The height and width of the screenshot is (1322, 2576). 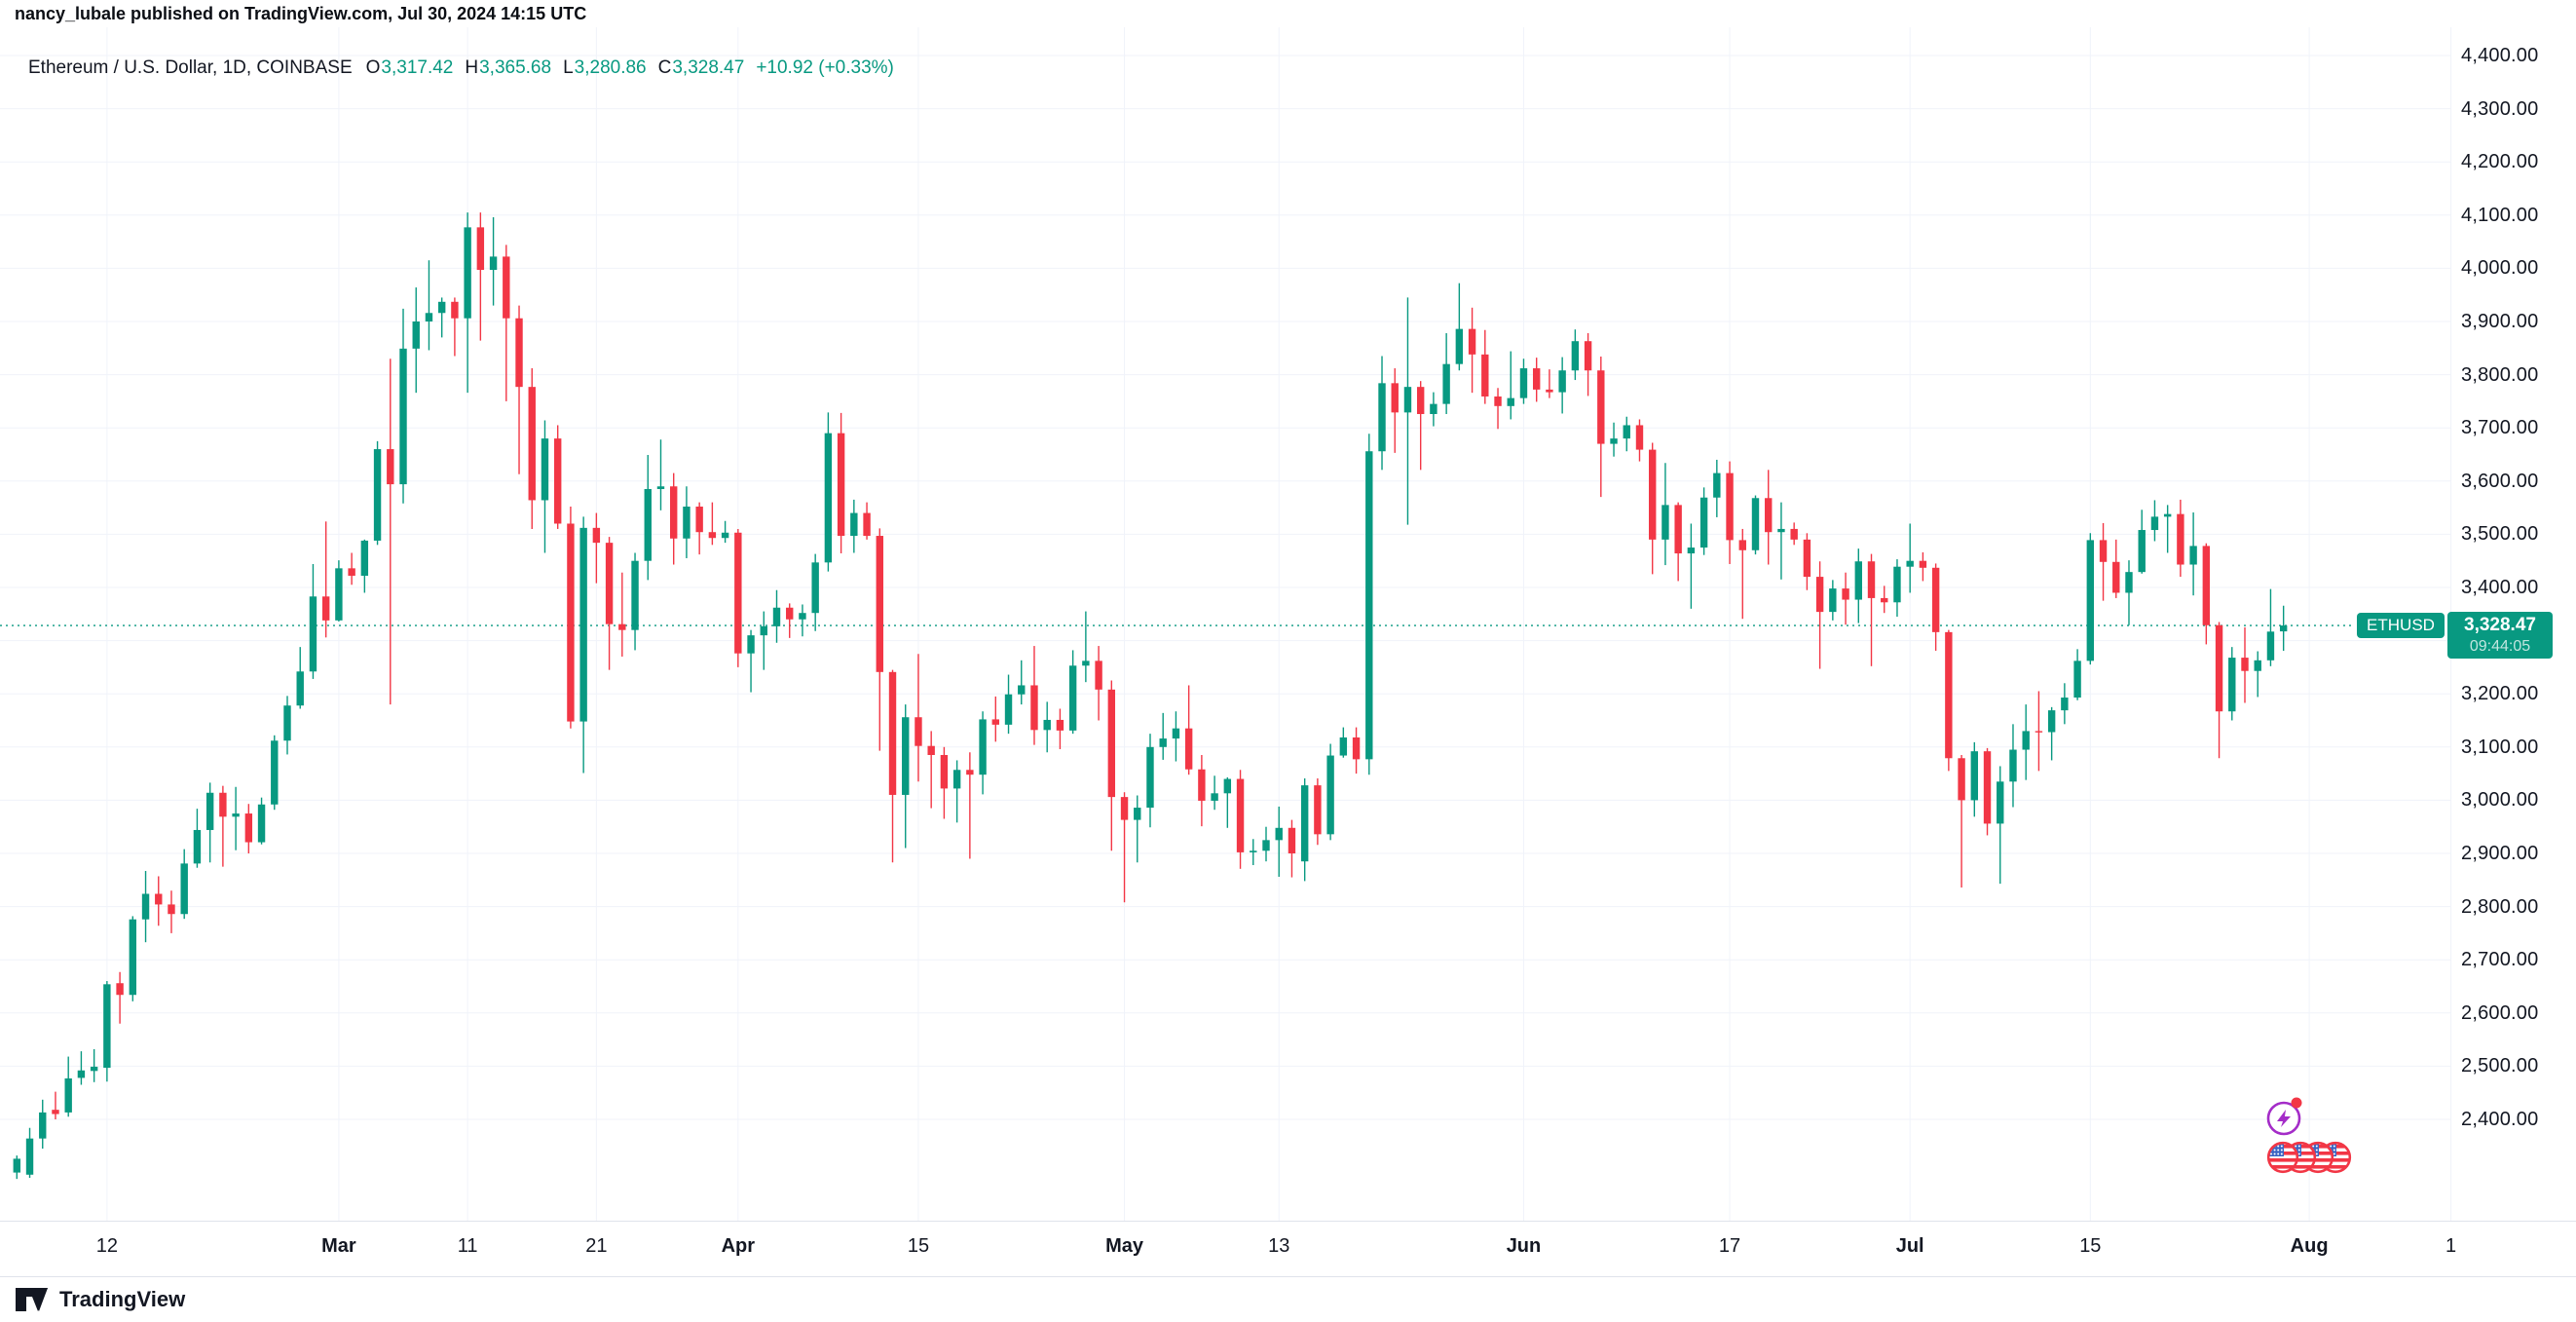 What do you see at coordinates (2282, 1158) in the screenshot?
I see `economic-event-flag-icon` at bounding box center [2282, 1158].